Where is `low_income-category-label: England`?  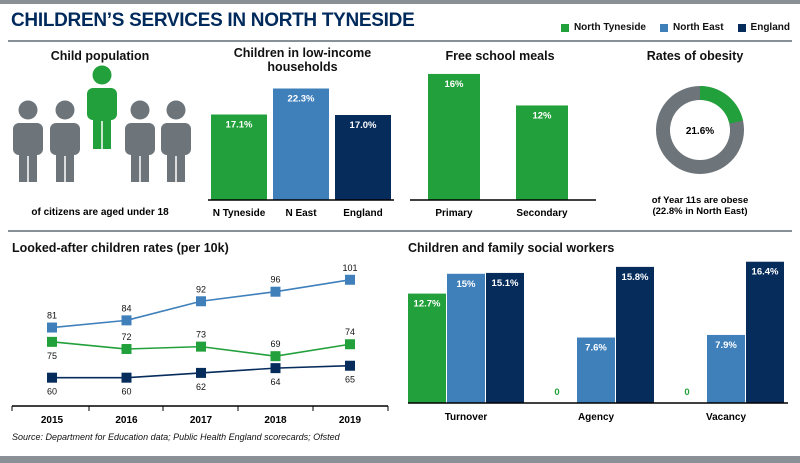 low_income-category-label: England is located at coordinates (362, 213).